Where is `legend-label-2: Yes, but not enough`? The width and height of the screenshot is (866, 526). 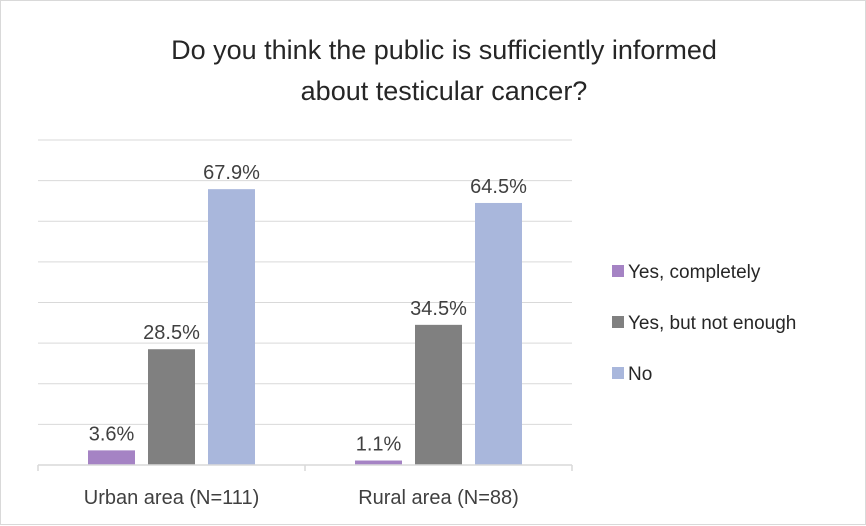 legend-label-2: Yes, but not enough is located at coordinates (712, 323).